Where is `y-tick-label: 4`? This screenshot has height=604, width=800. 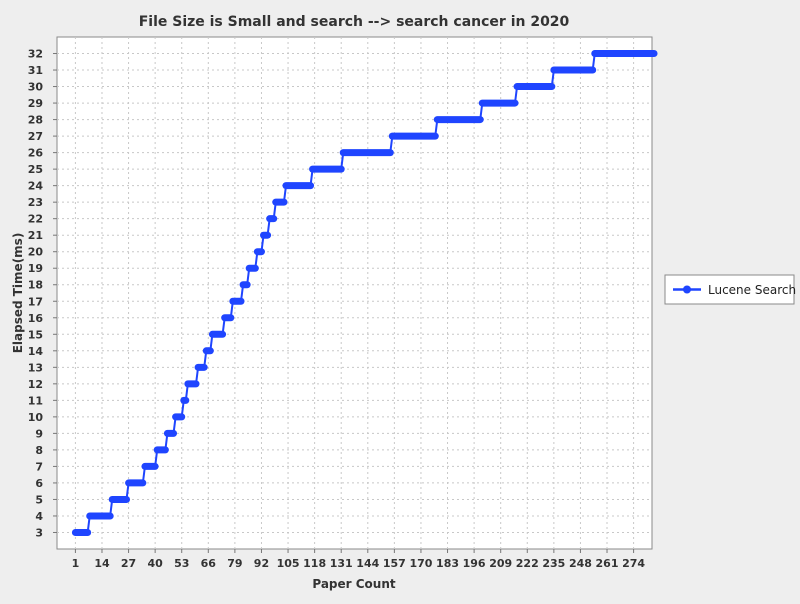
y-tick-label: 4 is located at coordinates (39, 516).